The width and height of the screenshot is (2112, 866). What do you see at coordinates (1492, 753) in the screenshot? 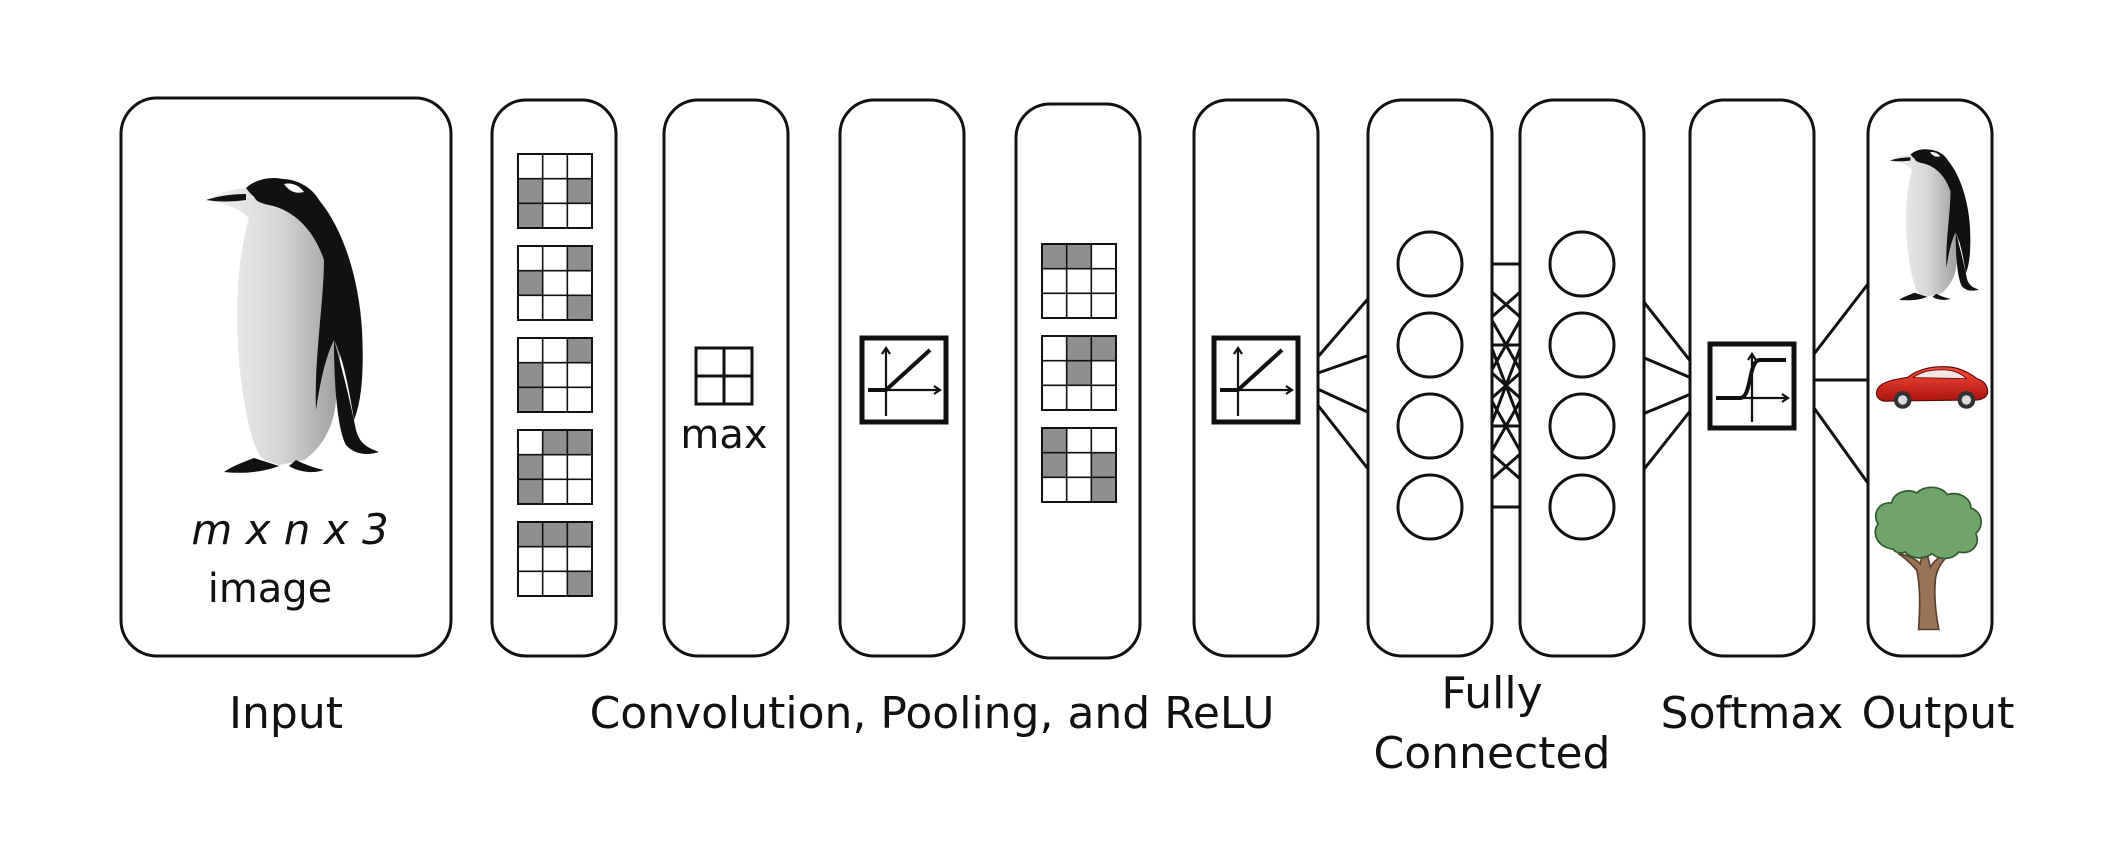
I see `fully-connected-label-line2: Connected` at bounding box center [1492, 753].